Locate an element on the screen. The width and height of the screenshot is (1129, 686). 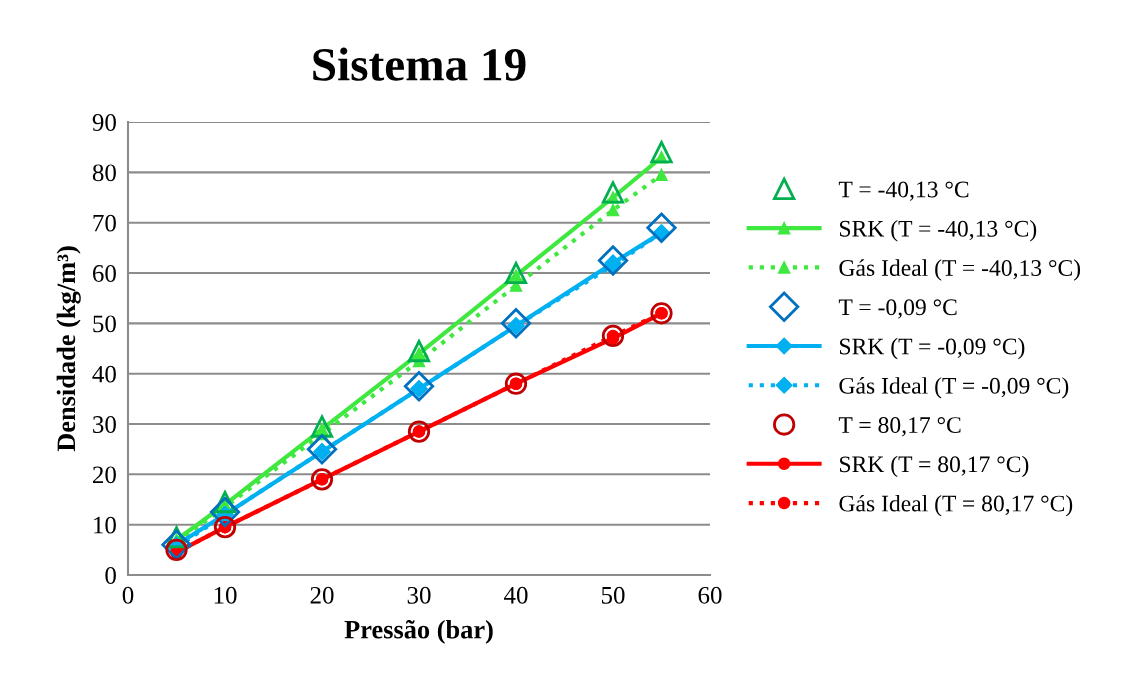
y-tick-label: 40 is located at coordinates (104, 374).